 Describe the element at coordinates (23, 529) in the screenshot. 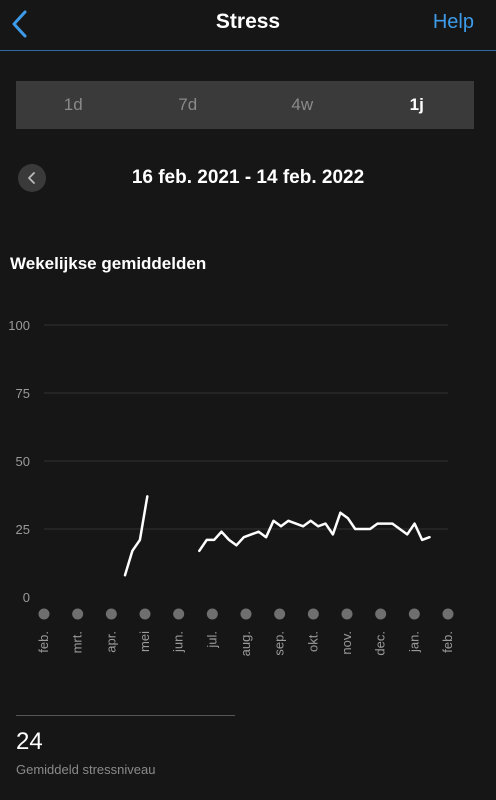

I see `y-tick-label: 25` at that location.